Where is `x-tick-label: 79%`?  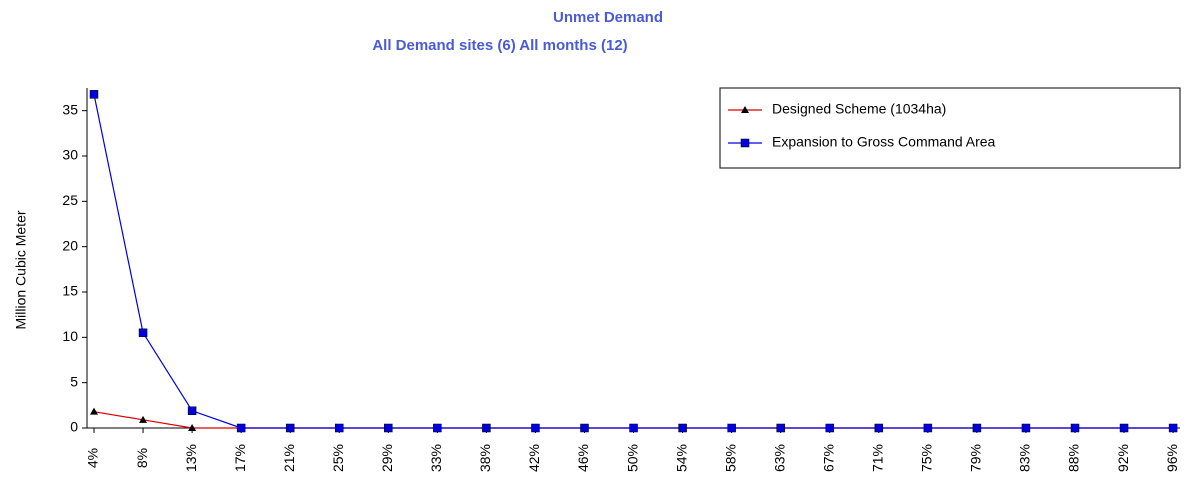 x-tick-label: 79% is located at coordinates (976, 458).